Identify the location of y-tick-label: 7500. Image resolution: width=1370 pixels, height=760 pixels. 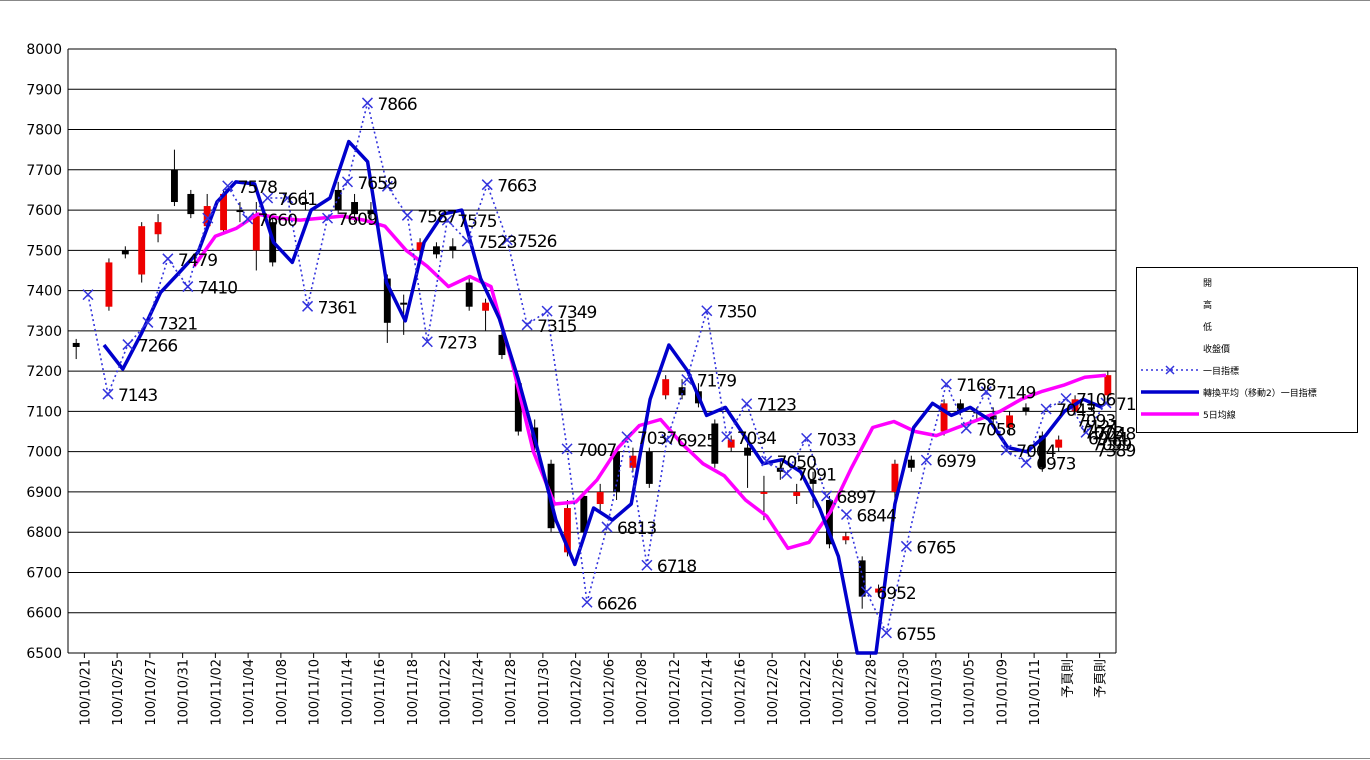
(44, 251).